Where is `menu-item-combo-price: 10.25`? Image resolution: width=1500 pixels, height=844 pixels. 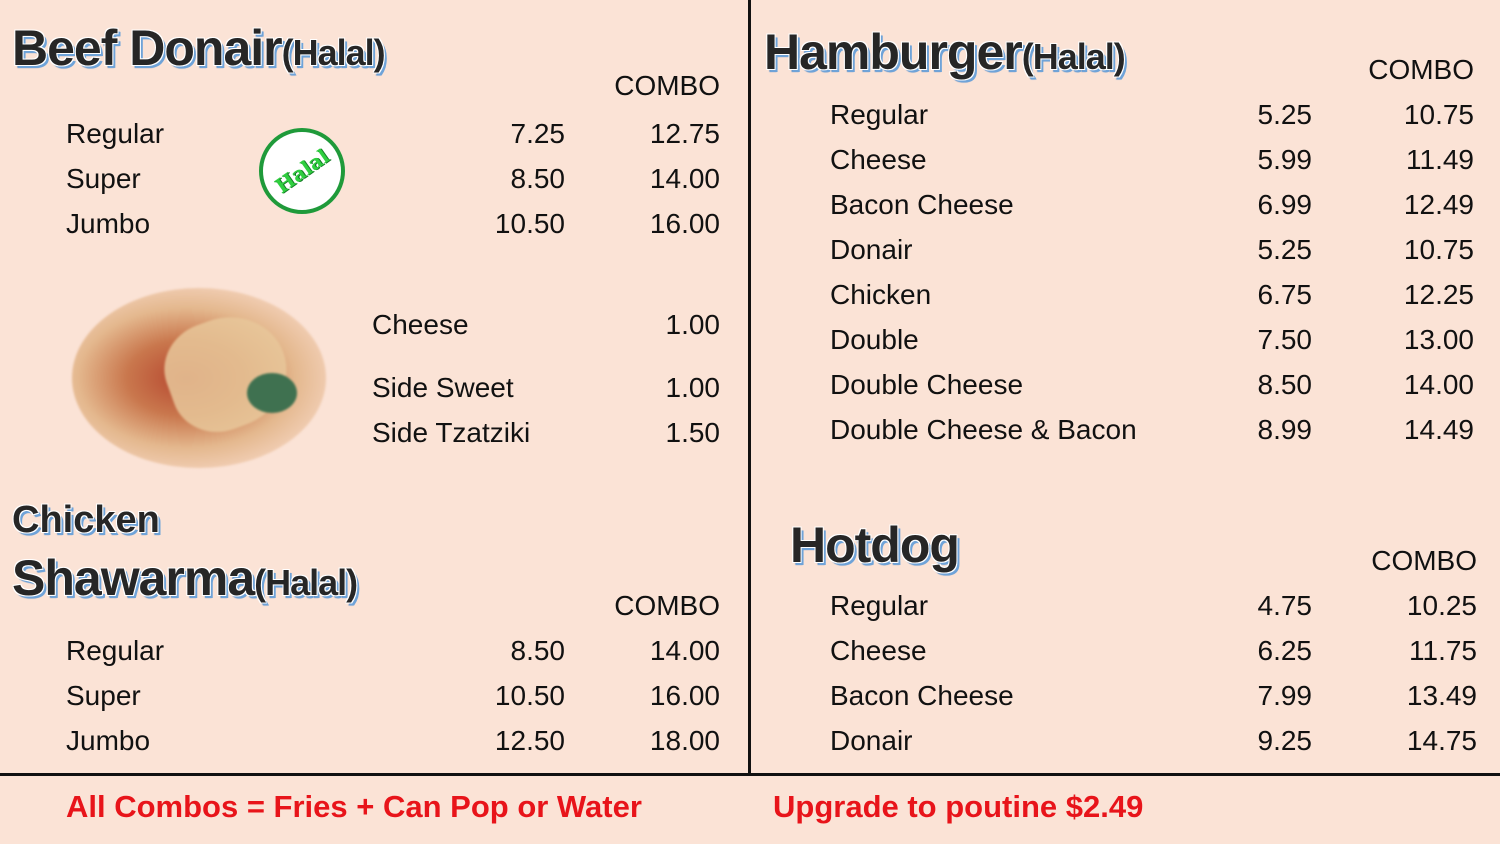 menu-item-combo-price: 10.25 is located at coordinates (1441, 605).